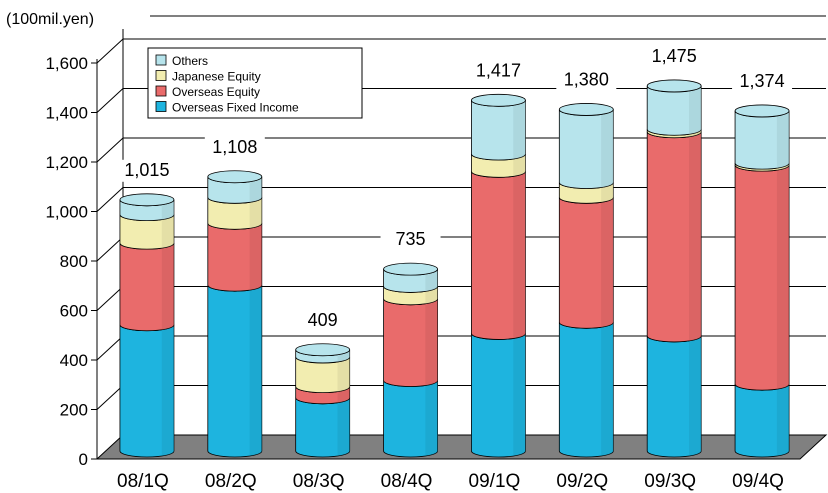  I want to click on y-tick-label: 600, so click(74, 311).